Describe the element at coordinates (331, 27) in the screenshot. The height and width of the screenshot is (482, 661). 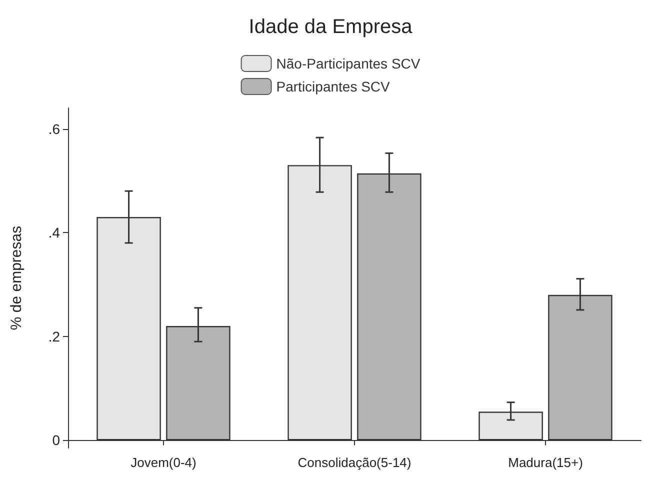
I see `chart-title: Idade da Empresa` at that location.